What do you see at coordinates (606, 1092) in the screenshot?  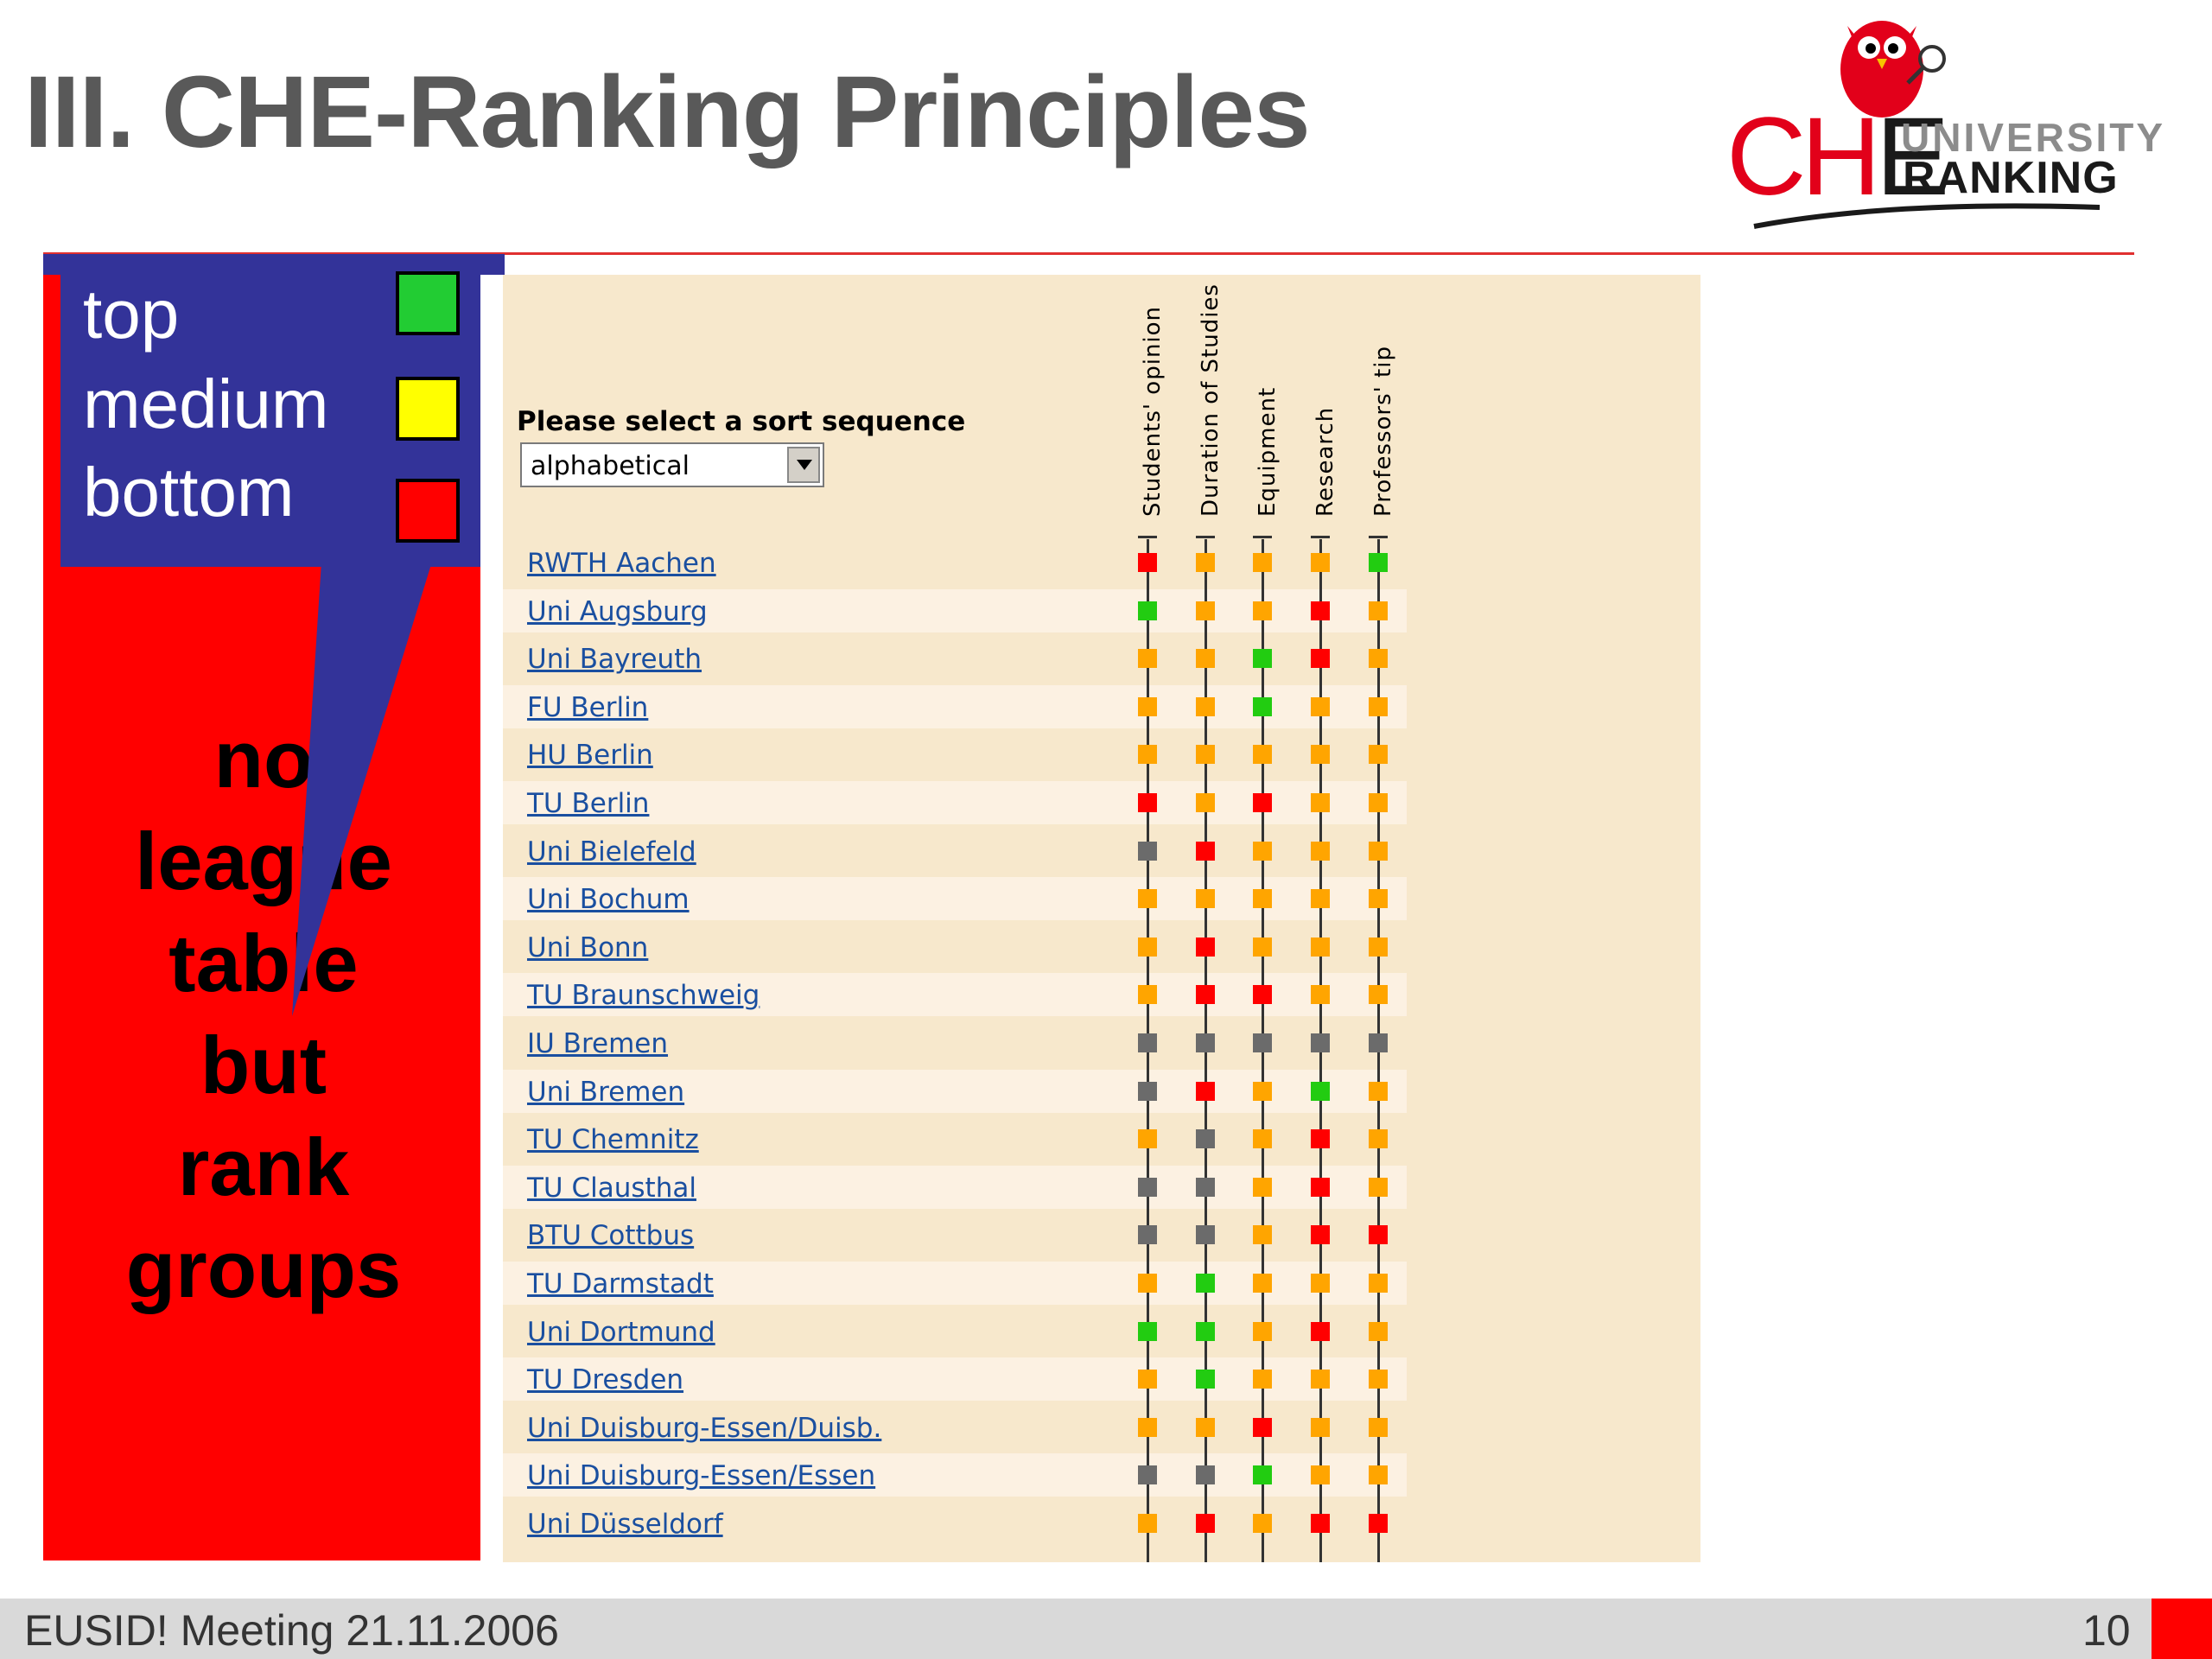 I see `university-link: Uni Bremen` at bounding box center [606, 1092].